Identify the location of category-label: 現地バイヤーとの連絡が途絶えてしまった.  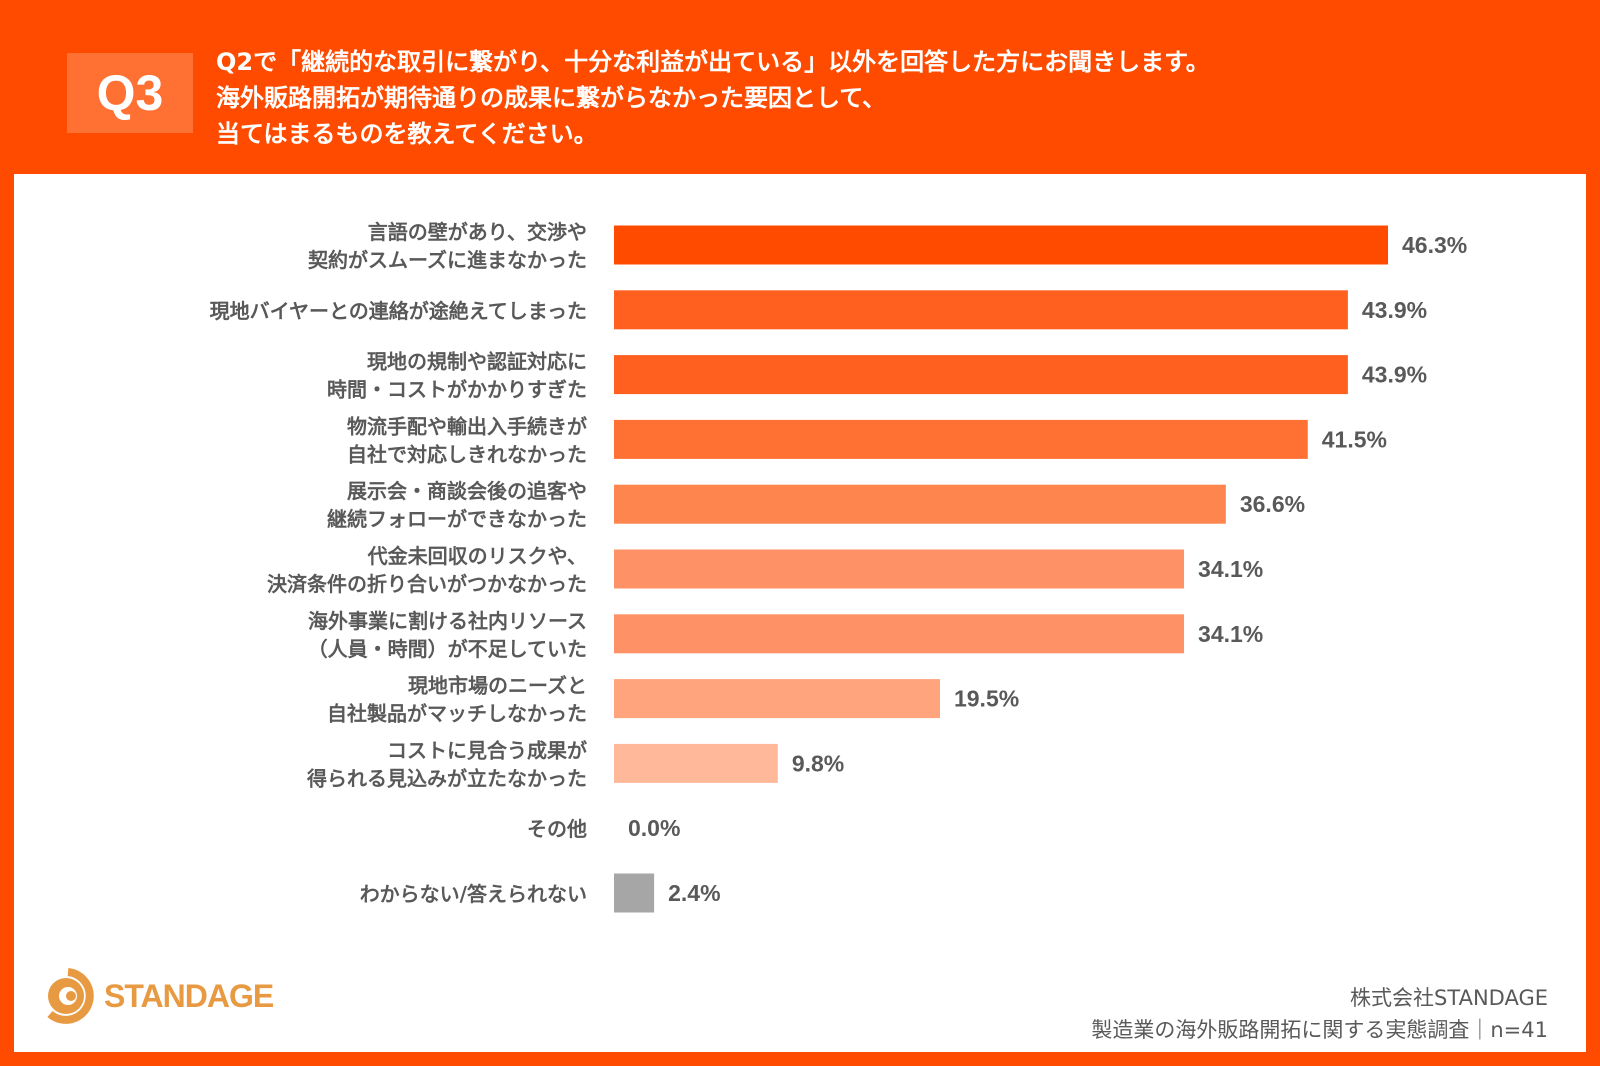
(398, 311).